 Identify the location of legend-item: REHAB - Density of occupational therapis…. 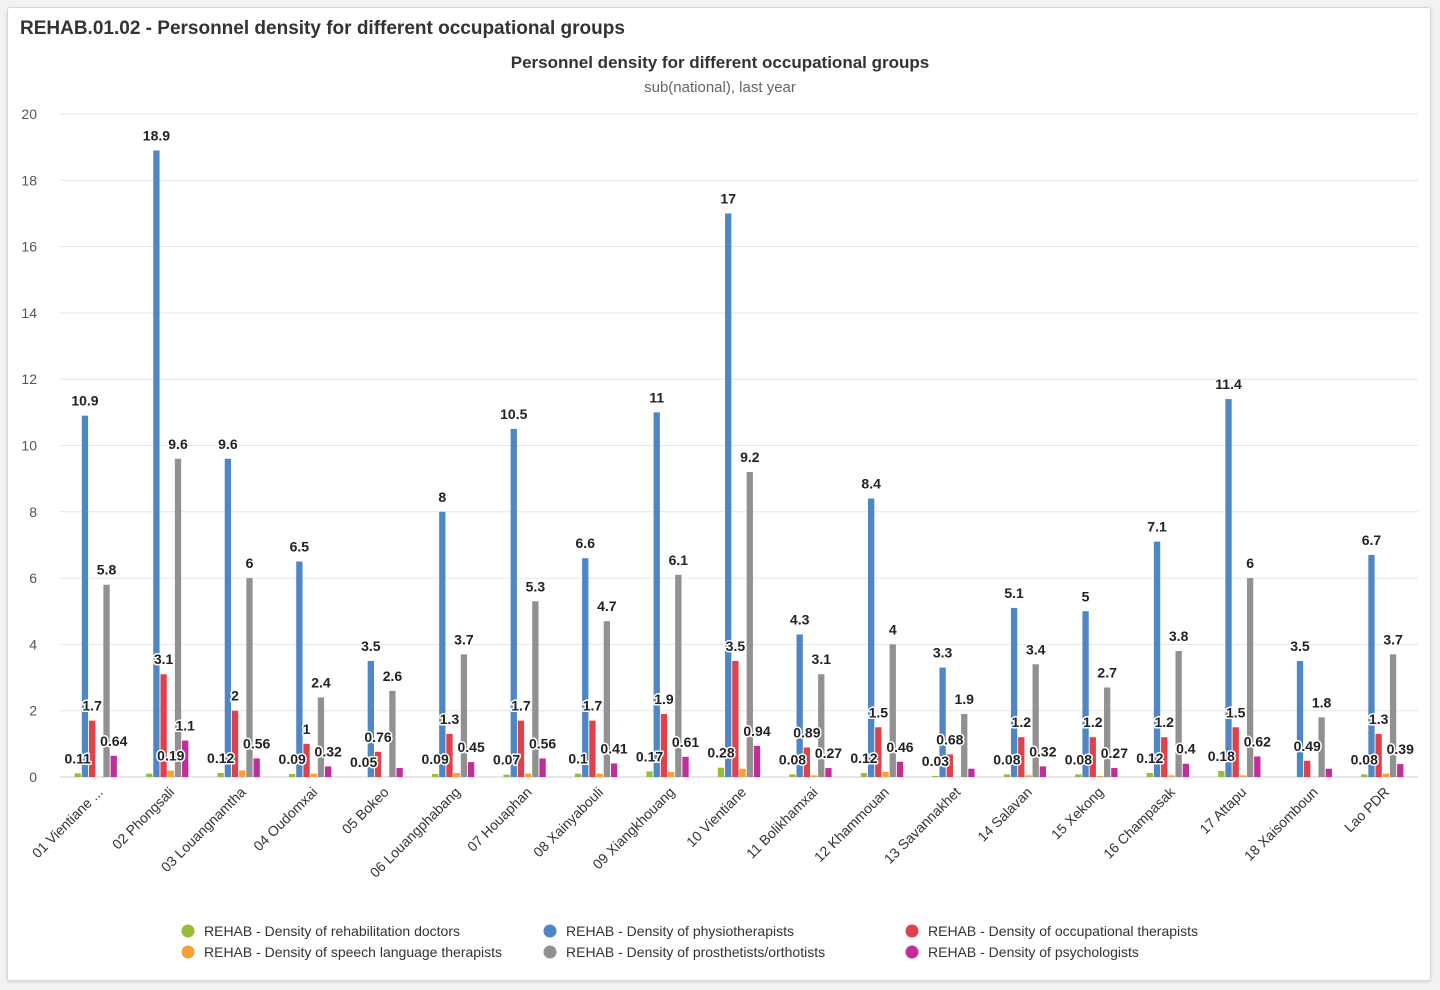
(1052, 931).